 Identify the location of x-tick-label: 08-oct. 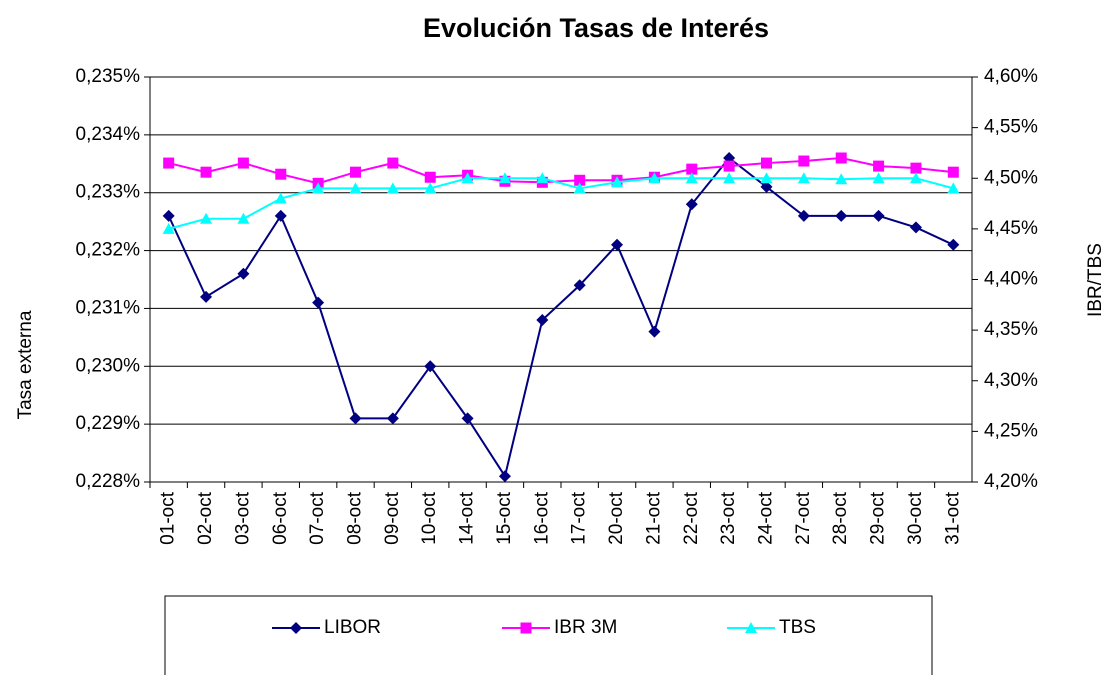
(355, 518).